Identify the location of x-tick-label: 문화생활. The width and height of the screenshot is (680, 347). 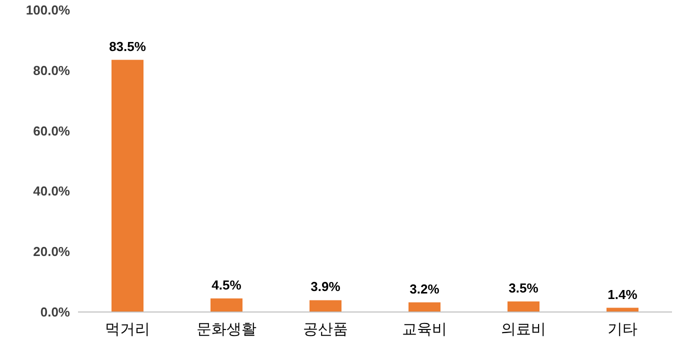
(226, 329).